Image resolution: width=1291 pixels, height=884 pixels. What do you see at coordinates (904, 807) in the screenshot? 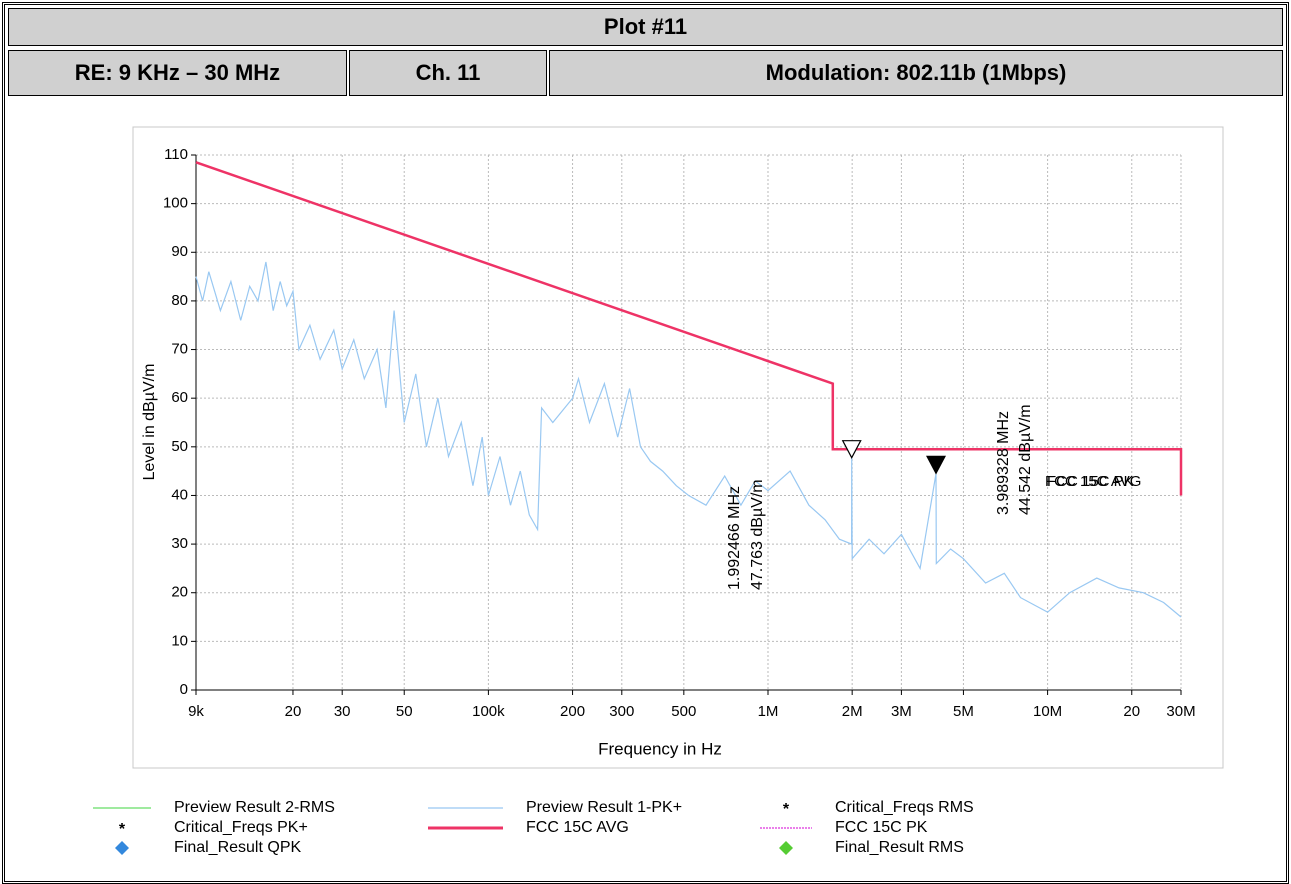
I see `legend-label: Critical_Freqs RMS` at bounding box center [904, 807].